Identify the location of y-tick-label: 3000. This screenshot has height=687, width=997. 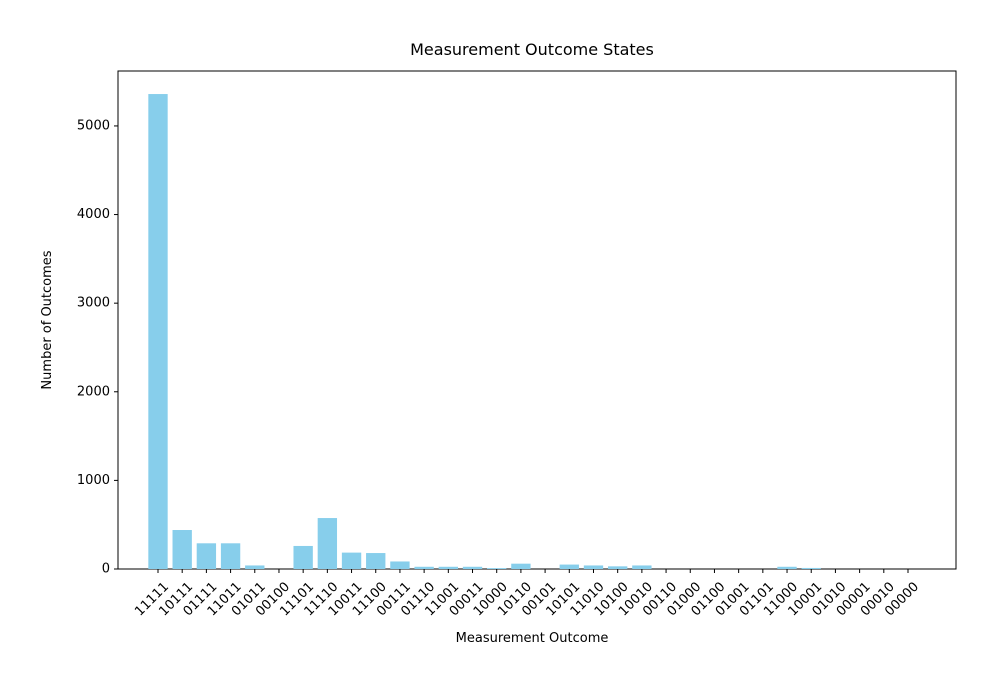
(93, 303).